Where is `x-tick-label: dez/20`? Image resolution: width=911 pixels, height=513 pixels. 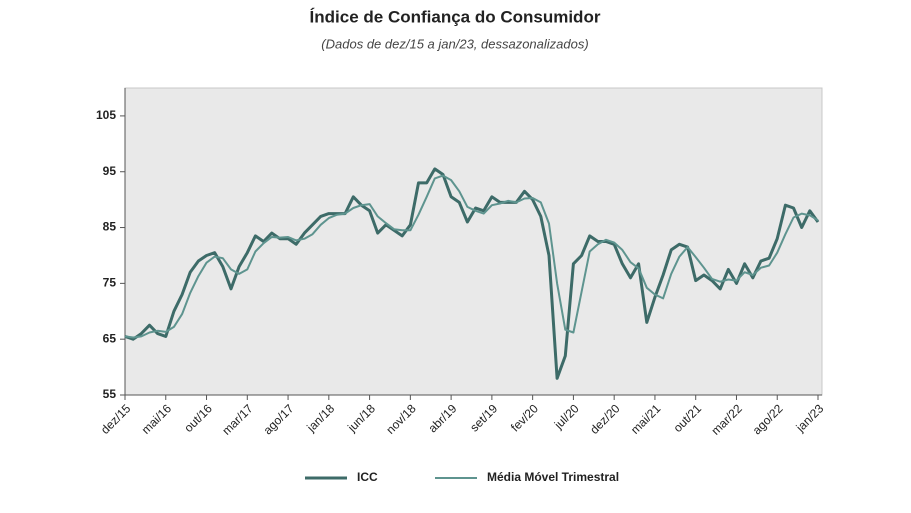
x-tick-label: dez/20 is located at coordinates (605, 419).